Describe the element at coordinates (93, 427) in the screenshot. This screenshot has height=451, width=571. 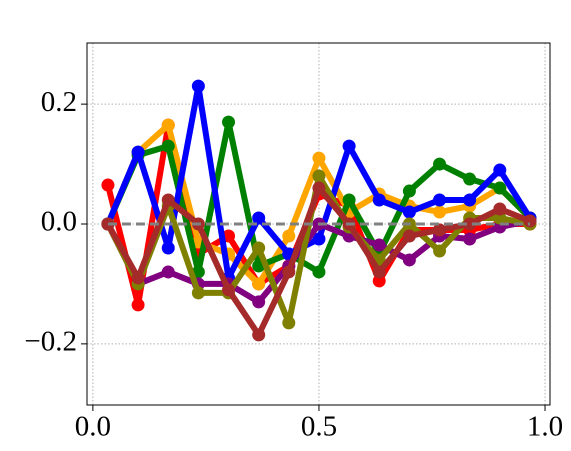
I see `x-tick-label: 0.0` at that location.